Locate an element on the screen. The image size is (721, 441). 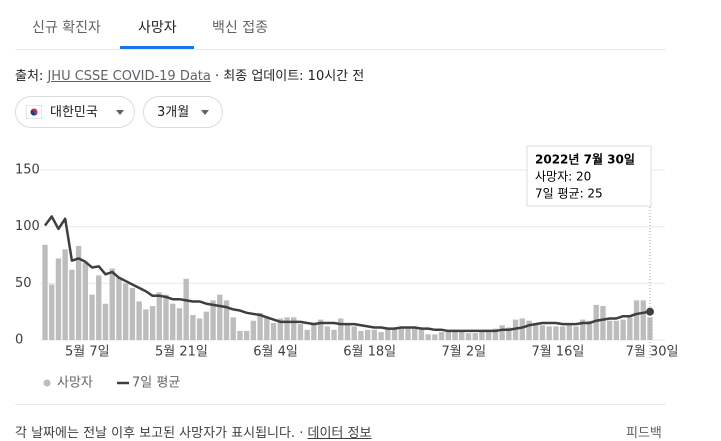
x-tick-label: 6월 4일 is located at coordinates (275, 352).